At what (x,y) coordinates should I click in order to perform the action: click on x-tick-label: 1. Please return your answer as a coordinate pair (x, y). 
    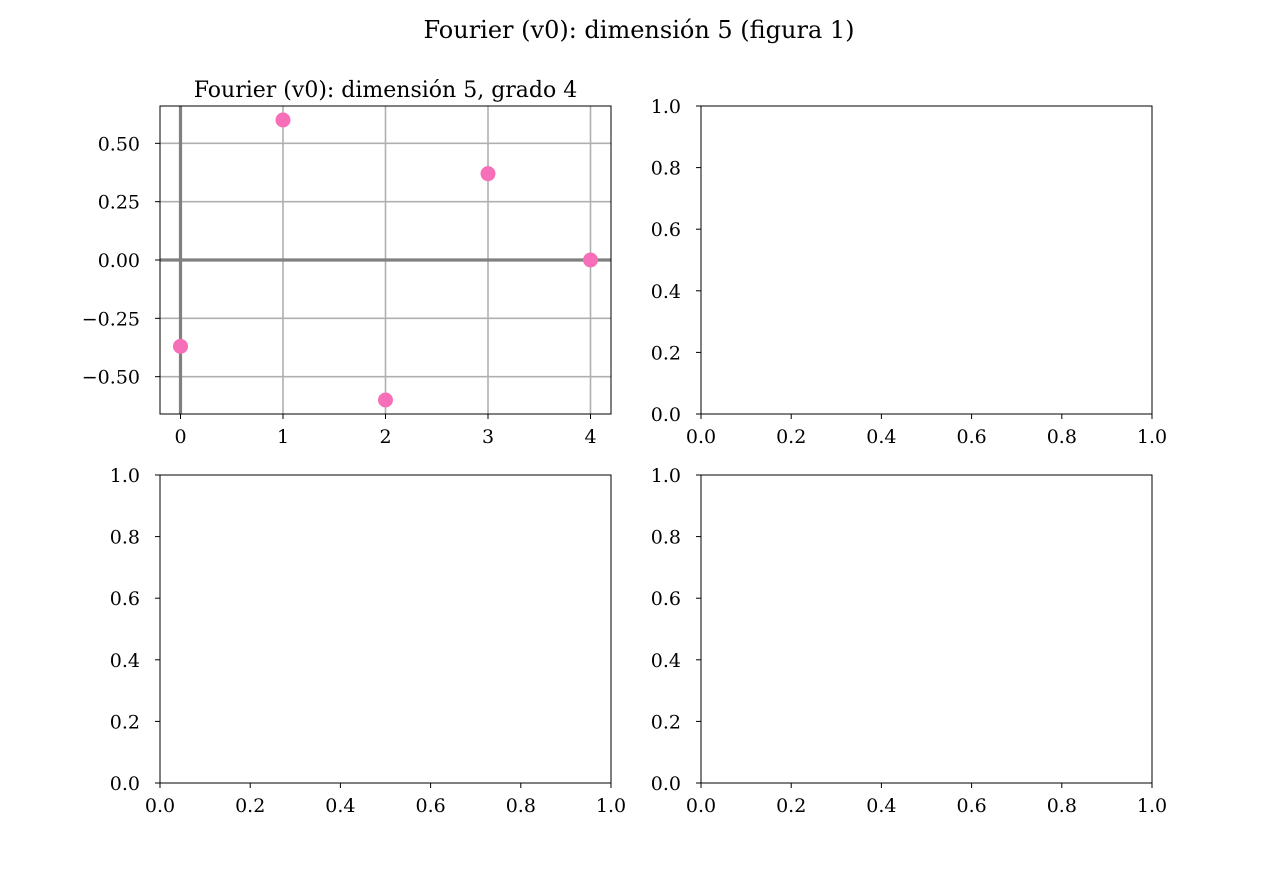
    Looking at the image, I should click on (283, 437).